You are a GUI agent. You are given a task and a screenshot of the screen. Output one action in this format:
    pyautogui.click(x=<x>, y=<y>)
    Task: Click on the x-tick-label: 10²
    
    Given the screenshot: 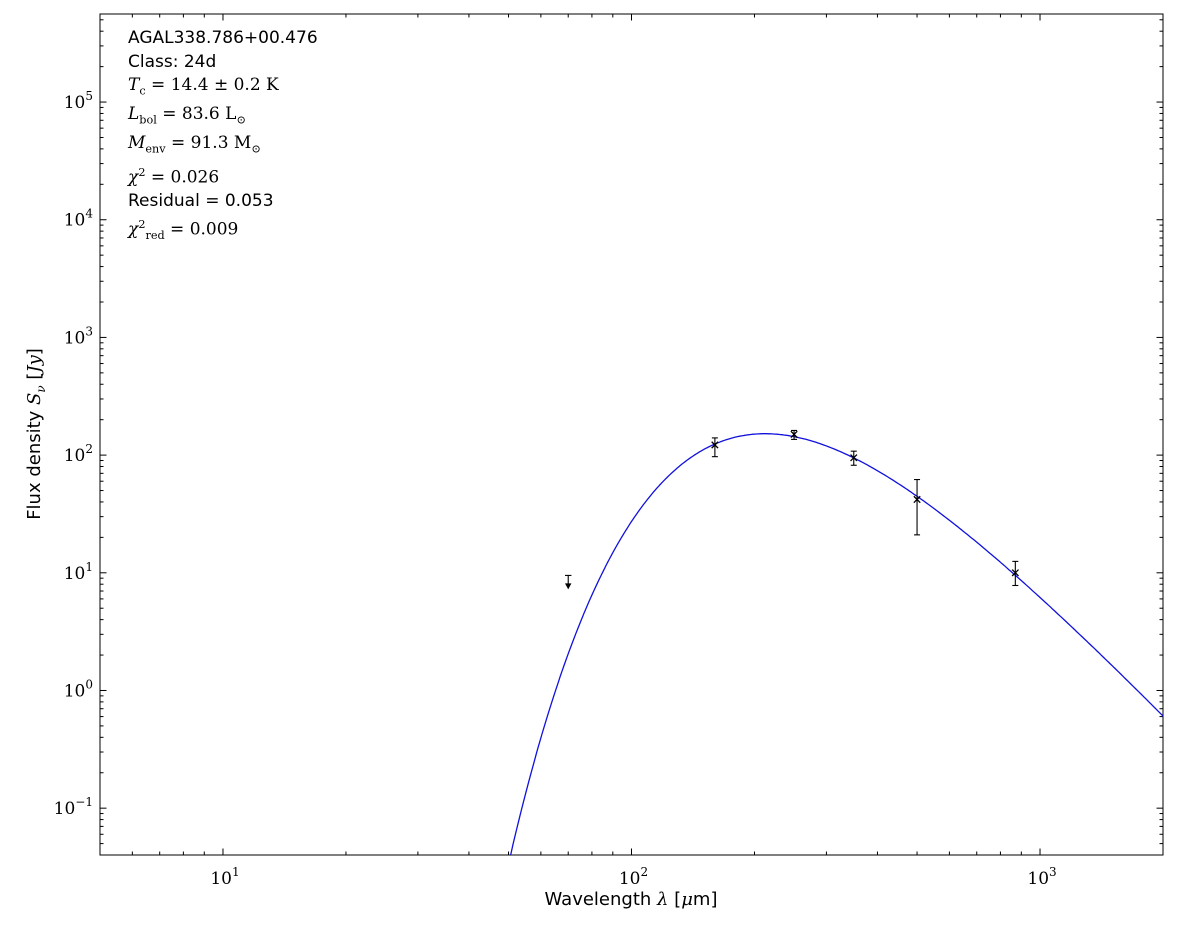 What is the action you would take?
    pyautogui.click(x=633, y=877)
    